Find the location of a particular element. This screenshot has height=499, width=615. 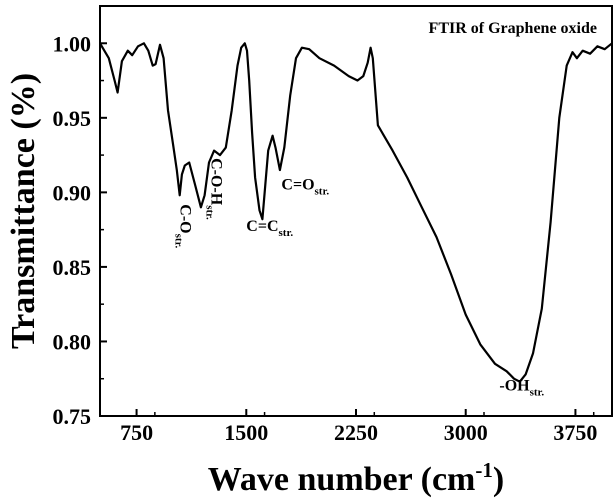

y-tick-label: 0.85 is located at coordinates (72, 267).